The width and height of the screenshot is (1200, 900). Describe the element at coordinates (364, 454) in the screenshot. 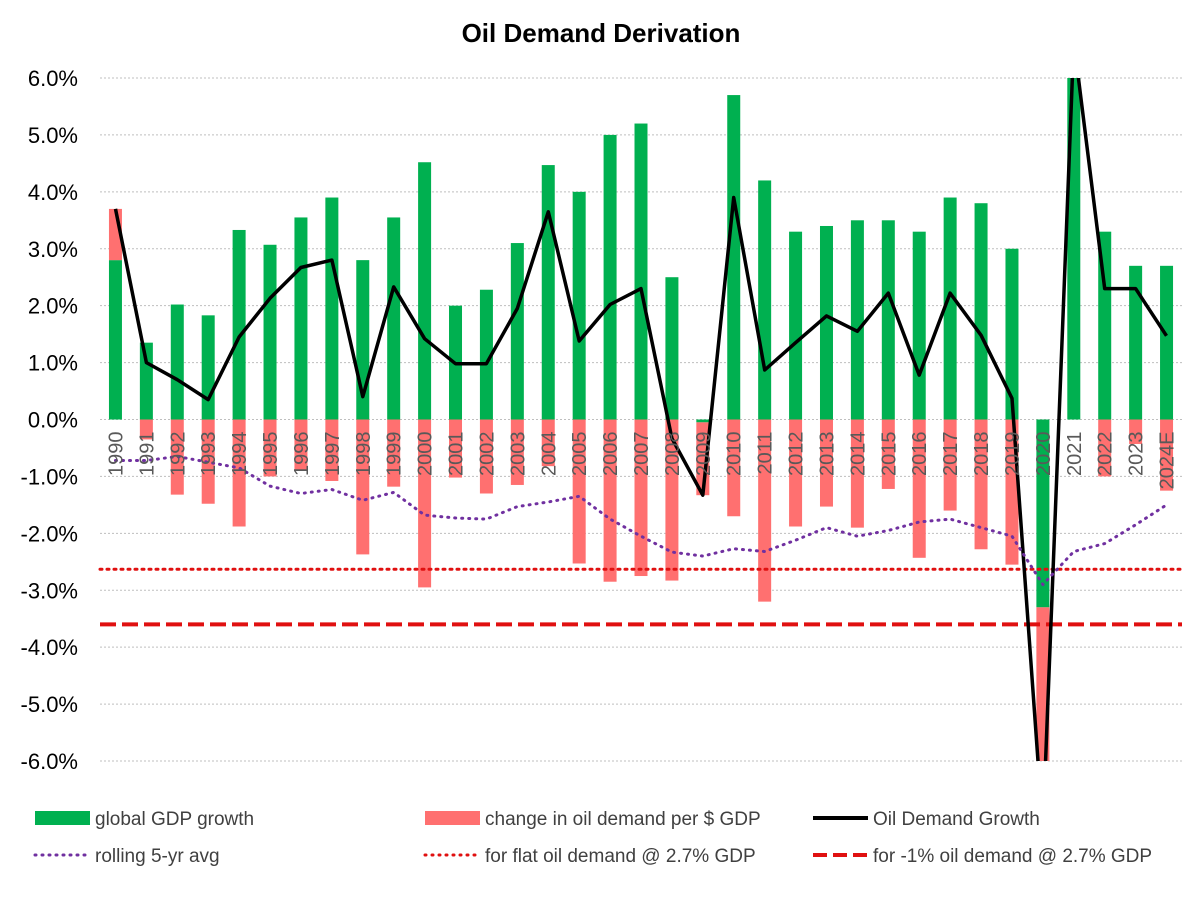

I see `x-tick-label: 1998` at that location.